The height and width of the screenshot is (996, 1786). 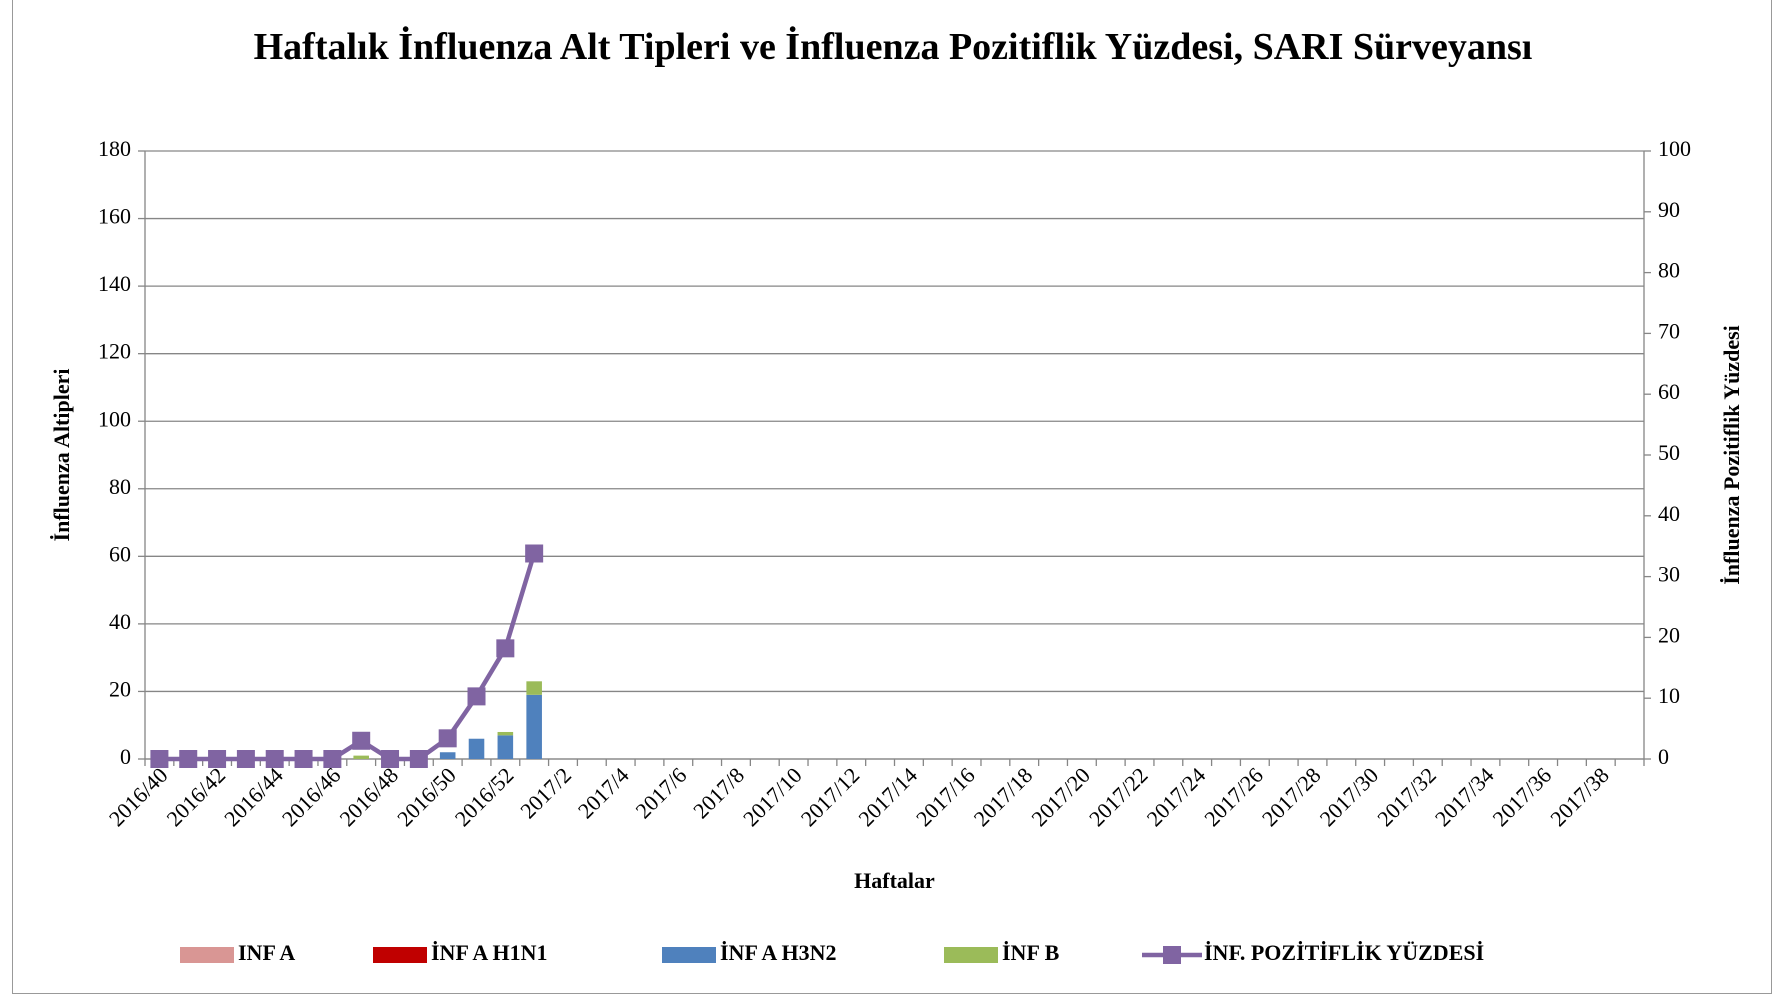 What do you see at coordinates (120, 621) in the screenshot?
I see `y-tick-label: 40` at bounding box center [120, 621].